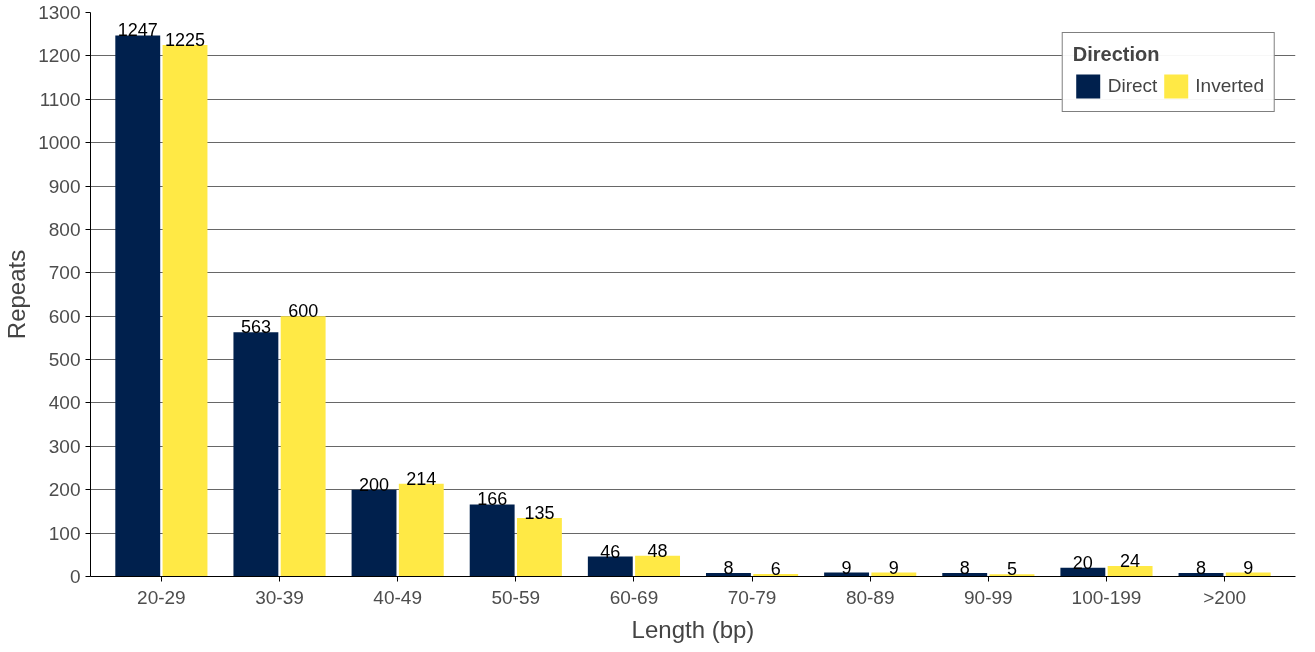 This screenshot has width=1315, height=652. I want to click on x-tick-label: >200, so click(1225, 597).